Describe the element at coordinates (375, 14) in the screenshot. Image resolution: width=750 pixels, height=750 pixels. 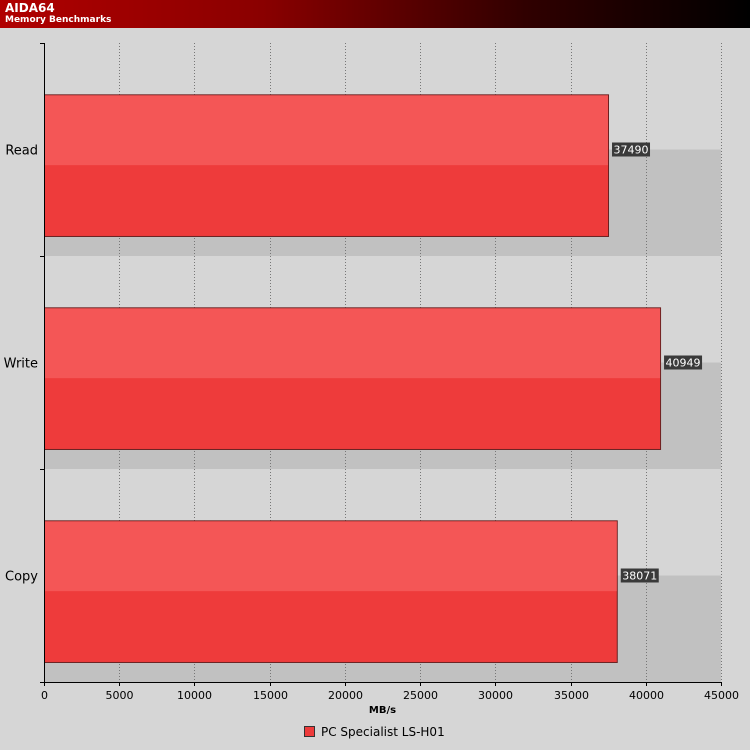
I see `chart-header: AIDA64 Memory Benchmarks` at that location.